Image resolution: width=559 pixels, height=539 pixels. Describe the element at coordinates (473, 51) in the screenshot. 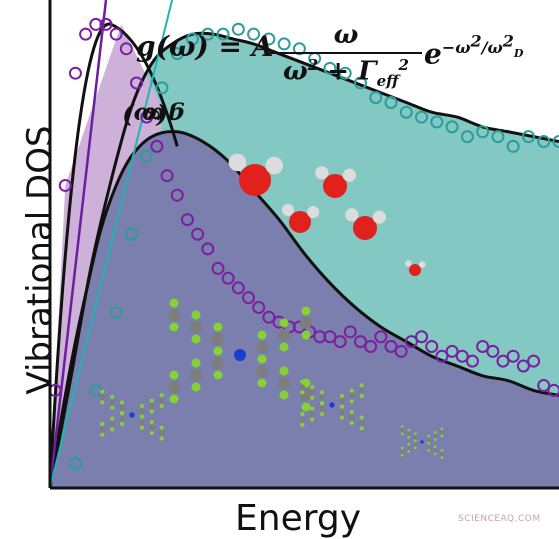

I see `equation-exponential: e−ω2/ω2D` at that location.